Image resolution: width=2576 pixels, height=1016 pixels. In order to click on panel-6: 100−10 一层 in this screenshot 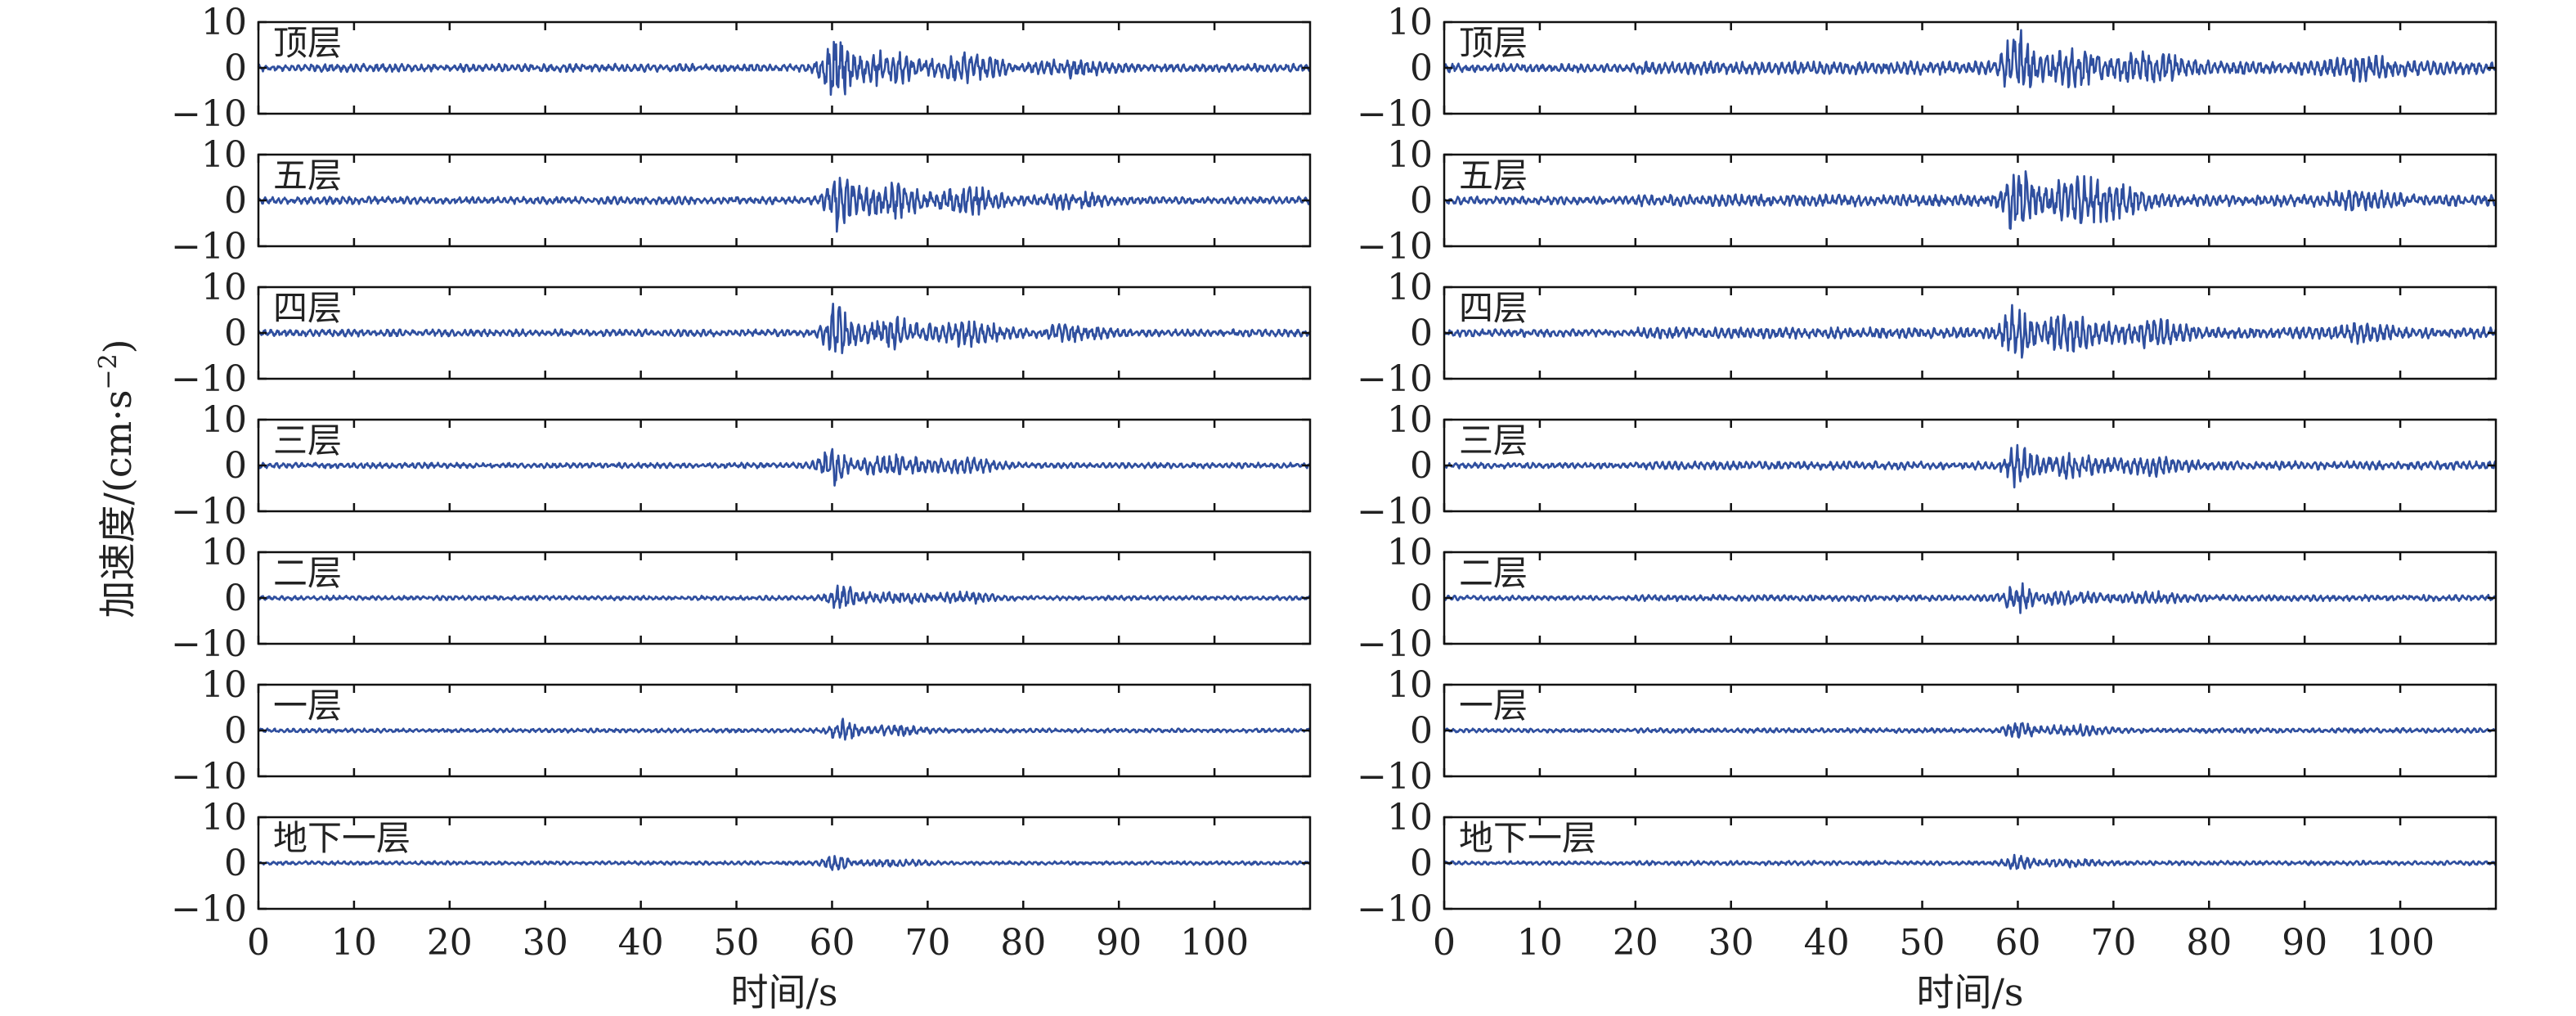, I will do `click(1927, 731)`.